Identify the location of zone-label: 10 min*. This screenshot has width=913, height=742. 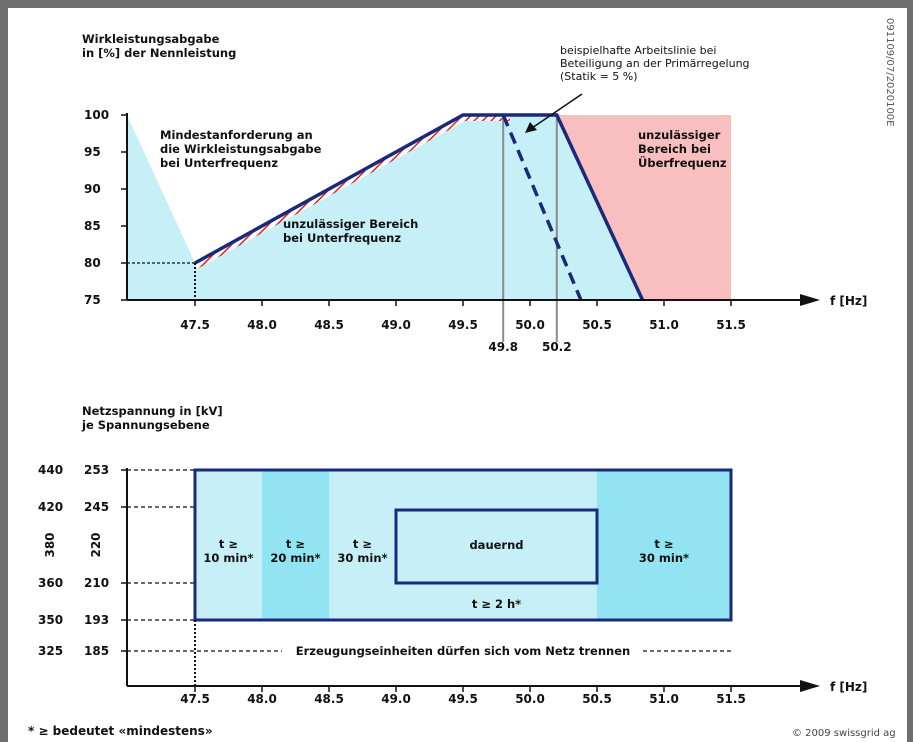
(228, 558).